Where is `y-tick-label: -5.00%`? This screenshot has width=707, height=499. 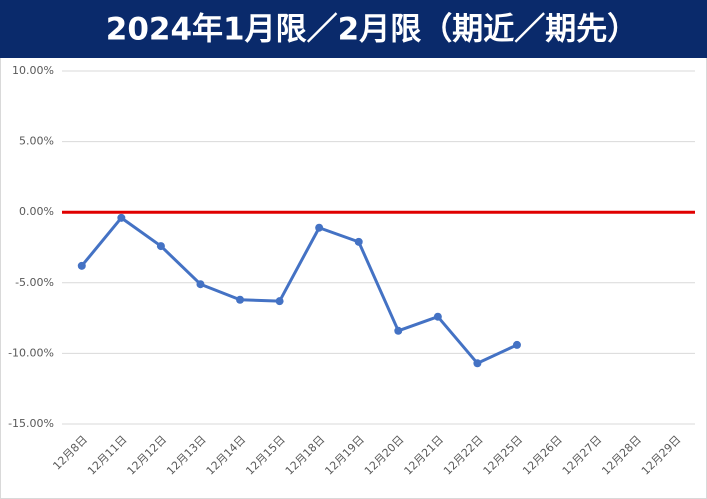
y-tick-label: -5.00% is located at coordinates (34, 282).